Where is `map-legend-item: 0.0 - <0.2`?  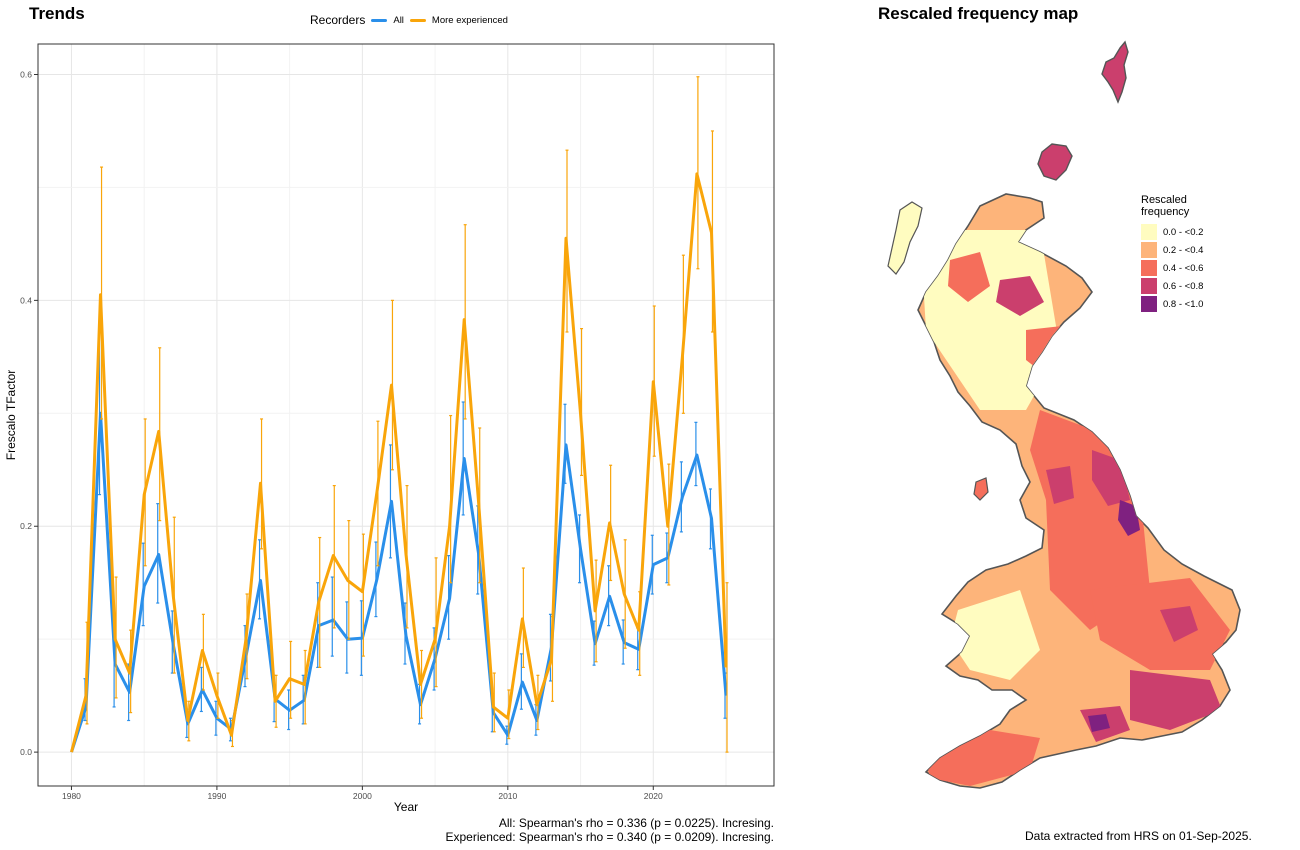 map-legend-item: 0.0 - <0.2 is located at coordinates (1172, 232).